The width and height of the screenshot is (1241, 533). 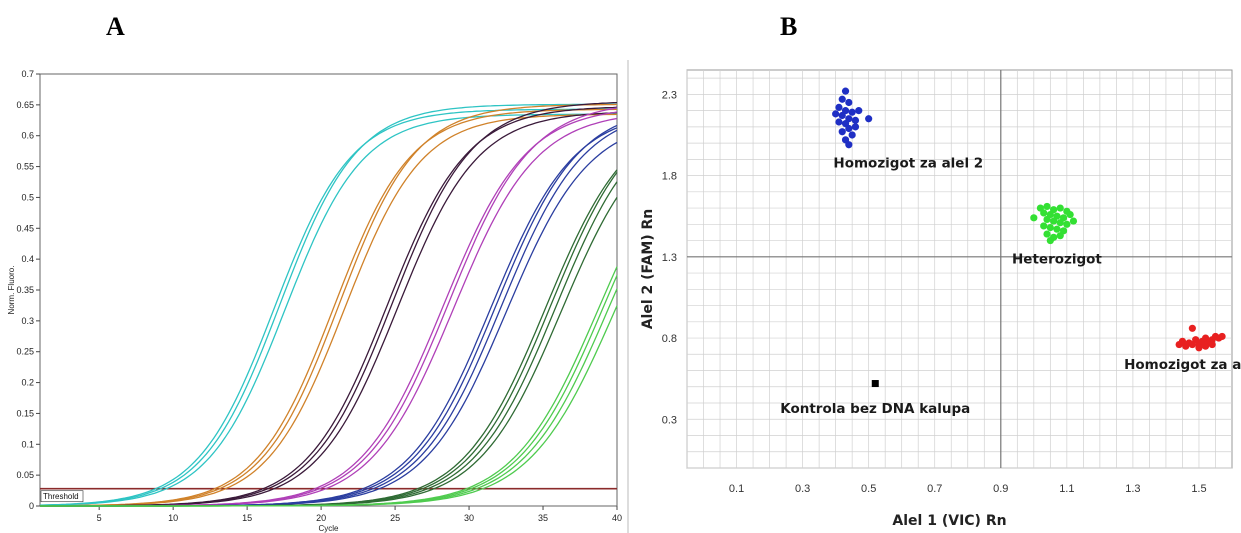 What do you see at coordinates (669, 177) in the screenshot?
I see `y-tick-label: 1.8` at bounding box center [669, 177].